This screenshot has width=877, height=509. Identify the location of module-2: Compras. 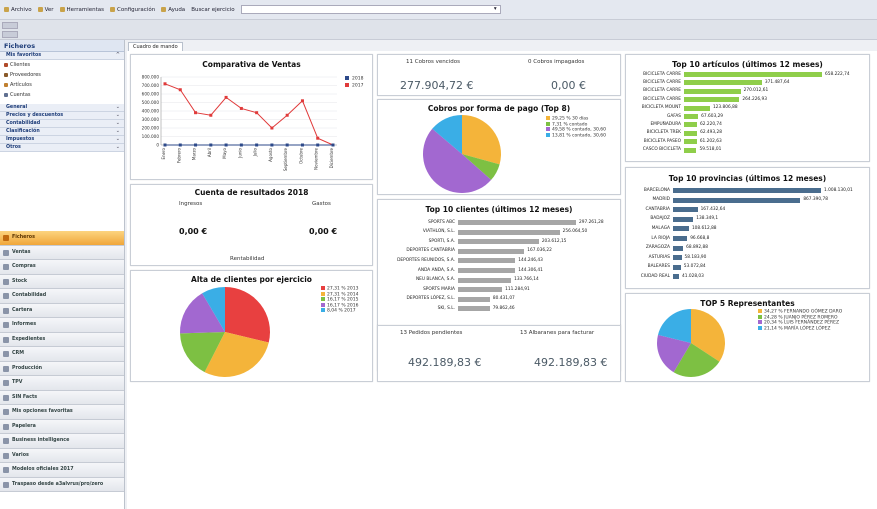
(62, 267).